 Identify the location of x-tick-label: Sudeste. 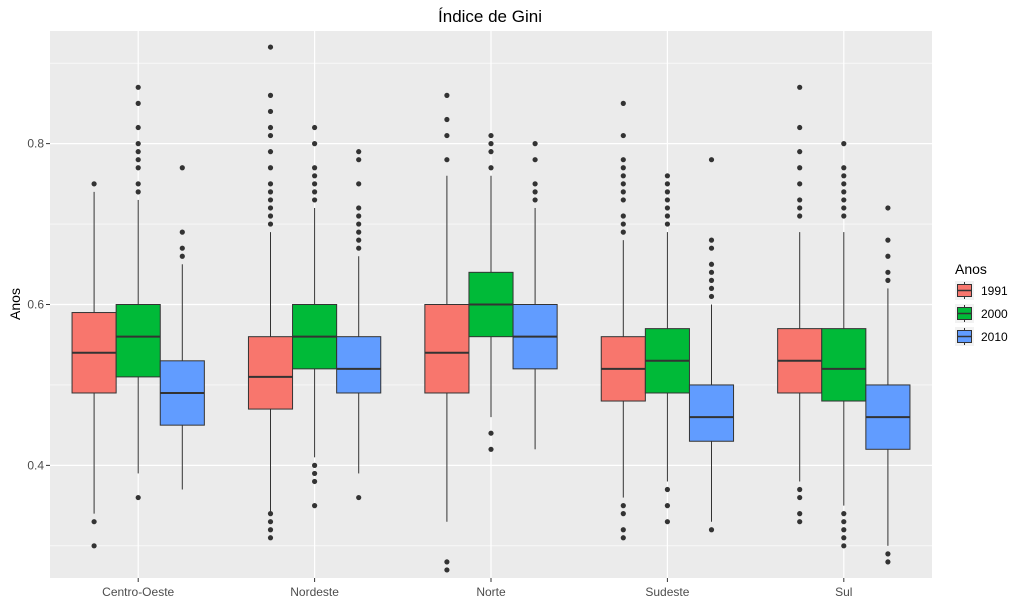
(667, 592).